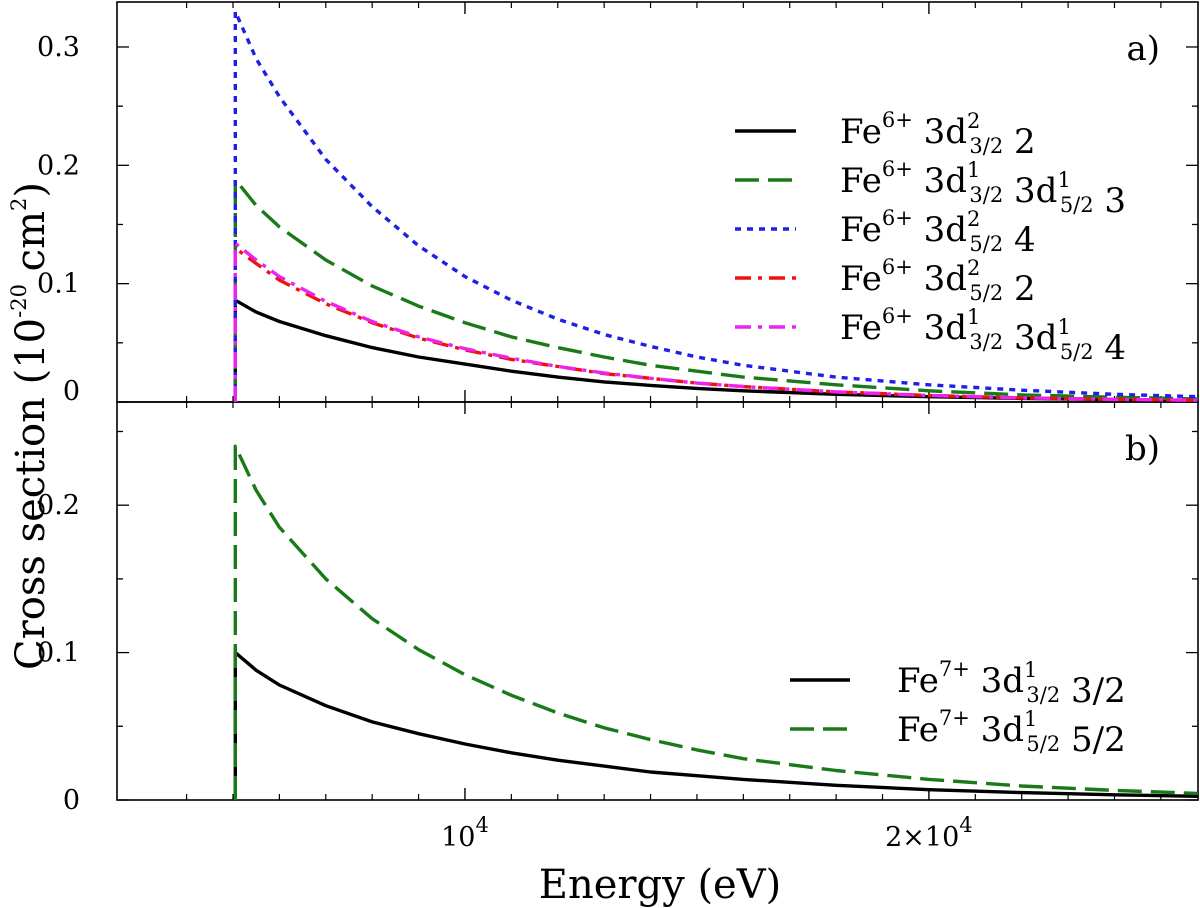 The height and width of the screenshot is (908, 1200). What do you see at coordinates (1142, 449) in the screenshot?
I see `panel-label: b)` at bounding box center [1142, 449].